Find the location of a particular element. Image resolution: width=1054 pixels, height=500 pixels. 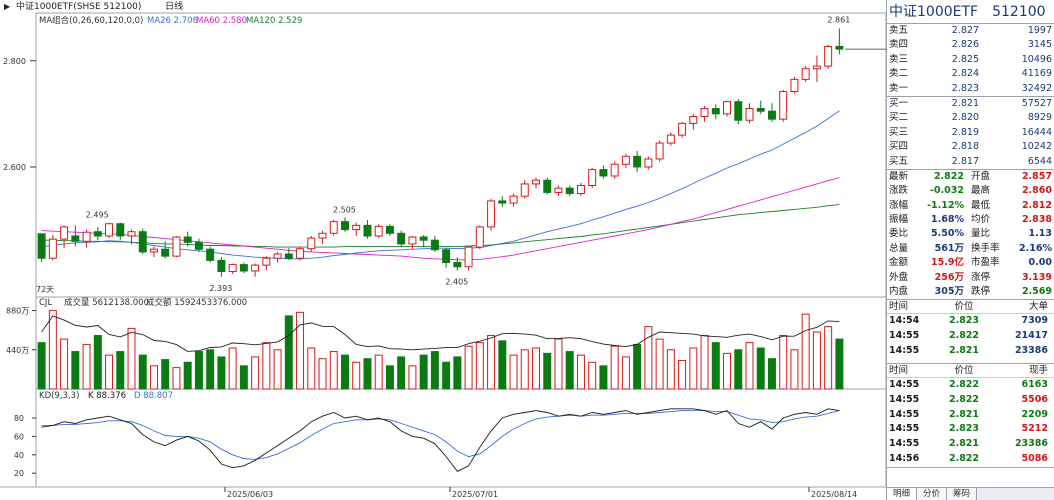

bid-volume: 8929 is located at coordinates (1039, 118).